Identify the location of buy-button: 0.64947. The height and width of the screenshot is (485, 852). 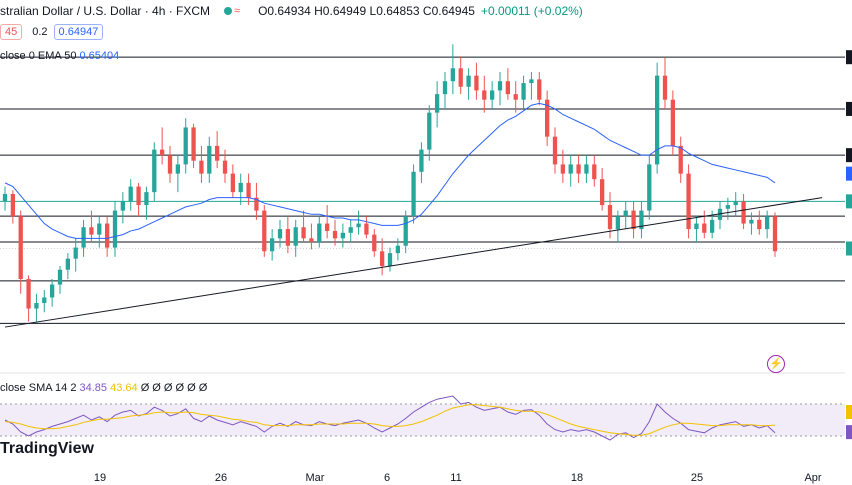
(78, 32).